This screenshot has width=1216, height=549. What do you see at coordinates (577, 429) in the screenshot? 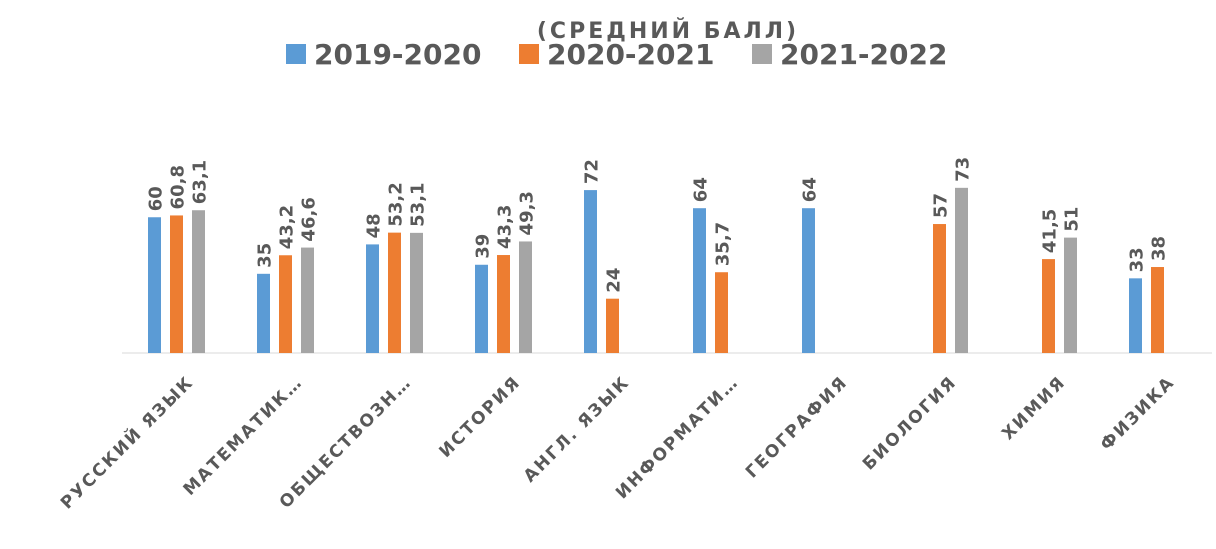
I see `x-tick-label: АНГЛ. ЯЗЫК` at bounding box center [577, 429].